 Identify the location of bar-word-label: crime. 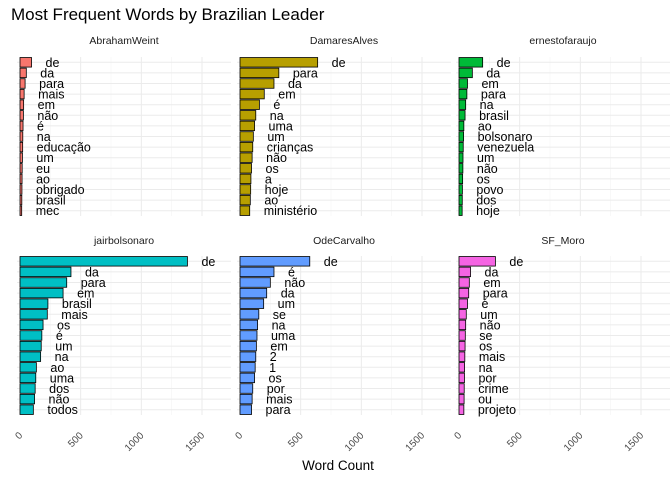
(493, 389).